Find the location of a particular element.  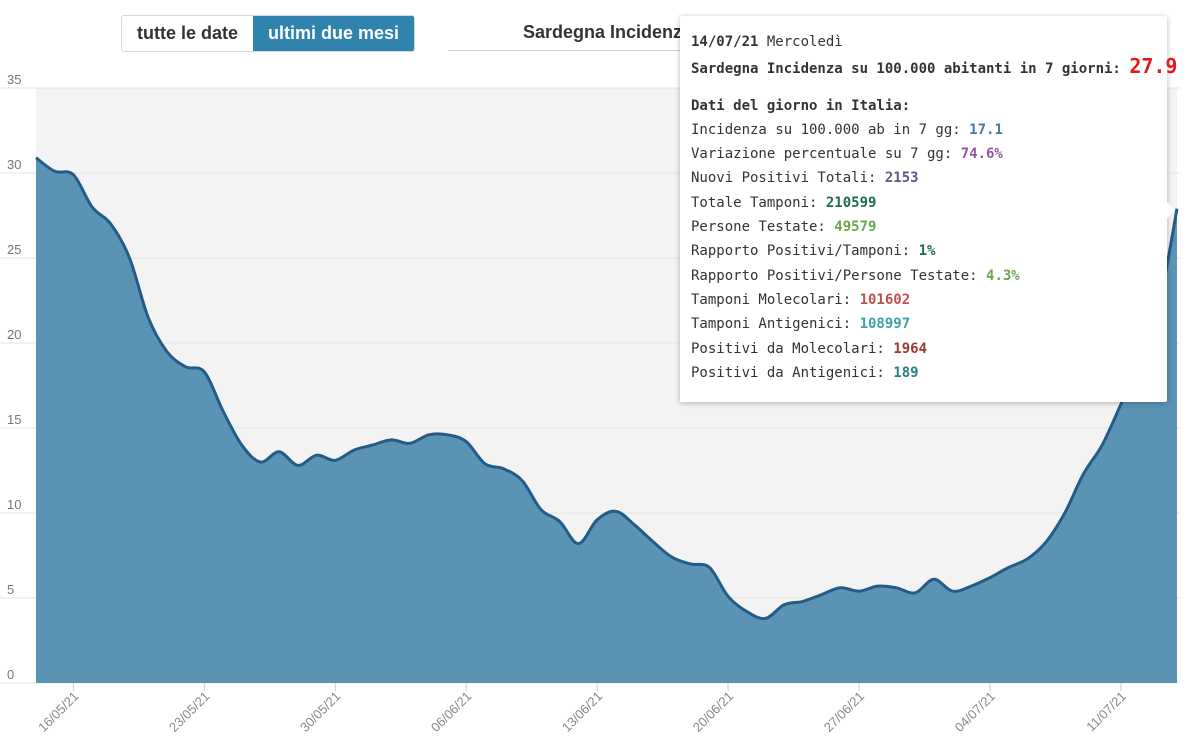

x-tick-label: 06/06/21 is located at coordinates (451, 712).